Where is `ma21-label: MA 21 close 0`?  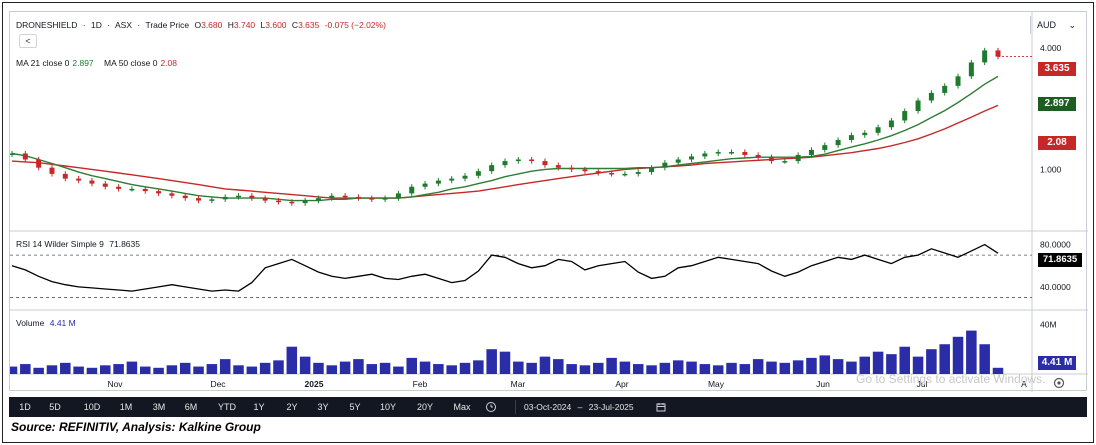 ma21-label: MA 21 close 0 is located at coordinates (43, 63).